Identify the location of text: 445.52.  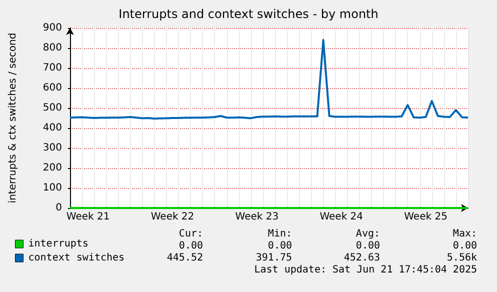
(184, 258).